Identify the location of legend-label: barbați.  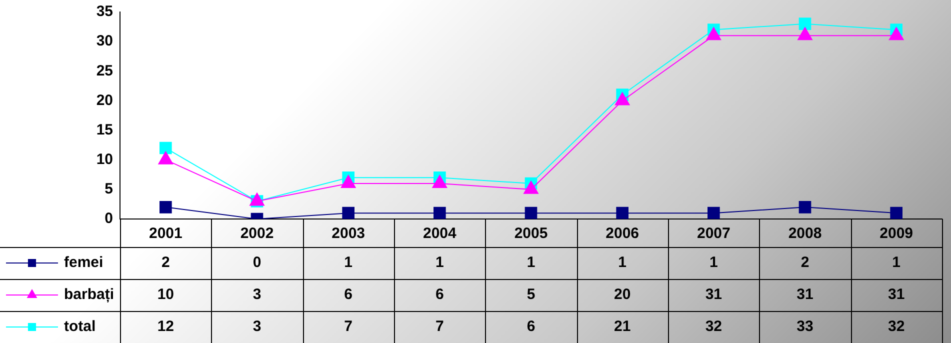
(89, 295).